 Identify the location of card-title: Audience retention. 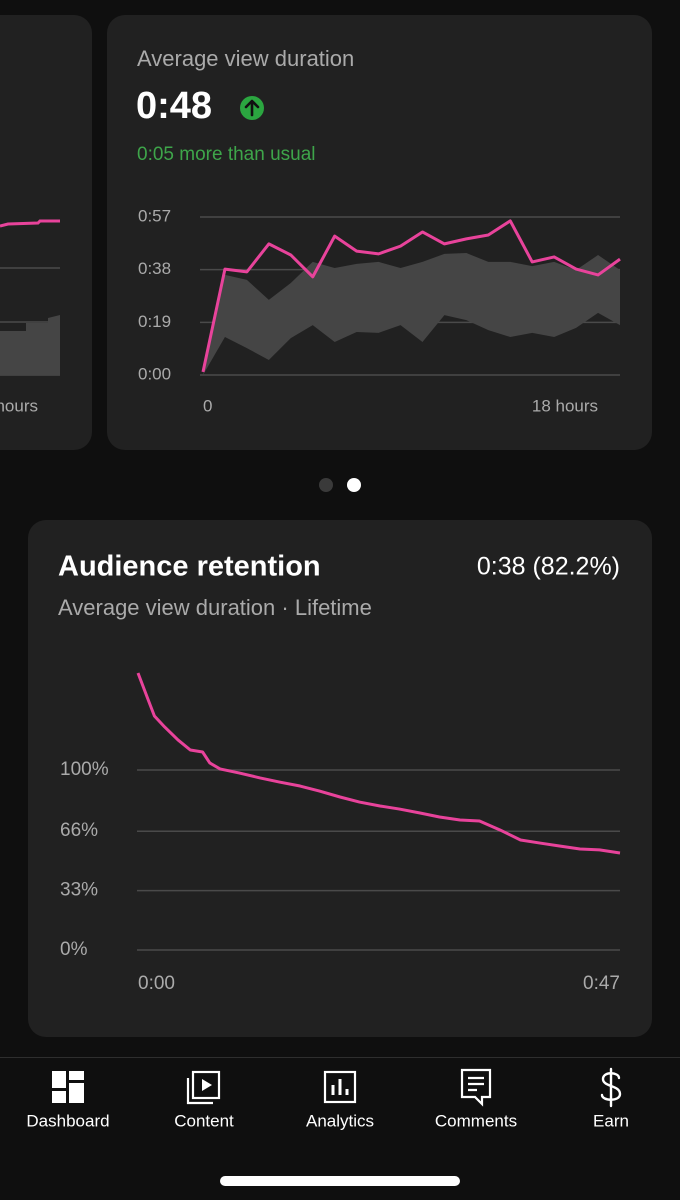
(189, 567).